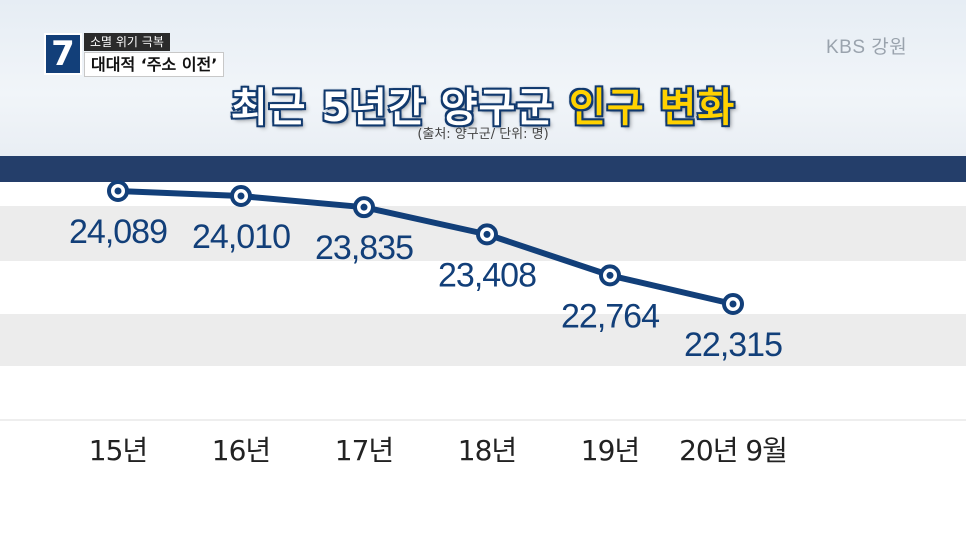  I want to click on series-line, so click(425, 247).